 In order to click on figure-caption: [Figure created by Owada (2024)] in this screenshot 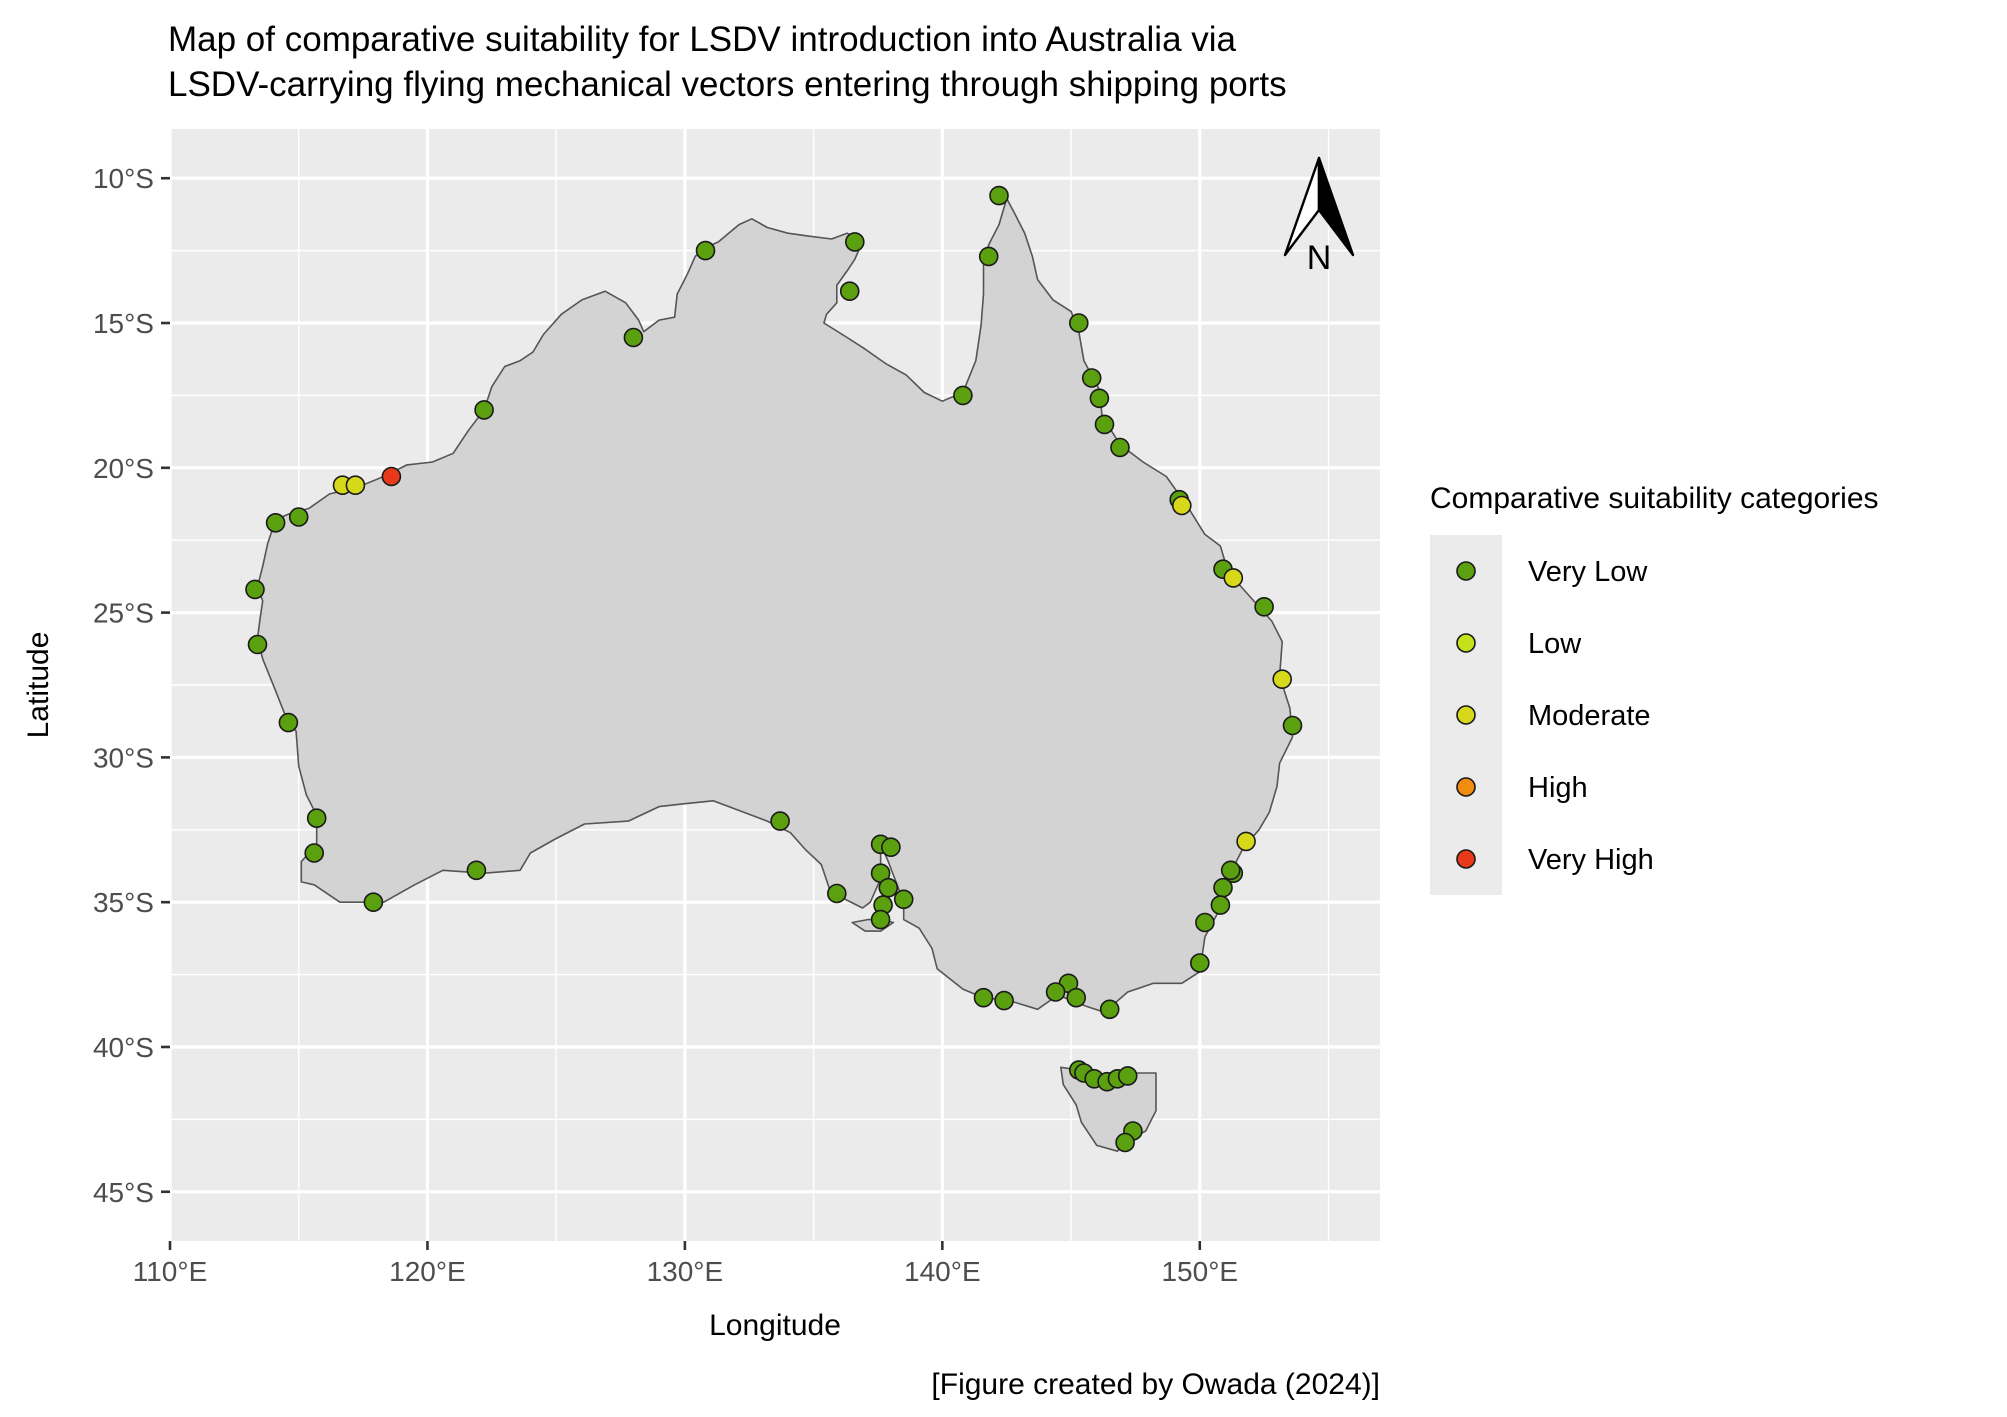, I will do `click(1155, 1384)`.